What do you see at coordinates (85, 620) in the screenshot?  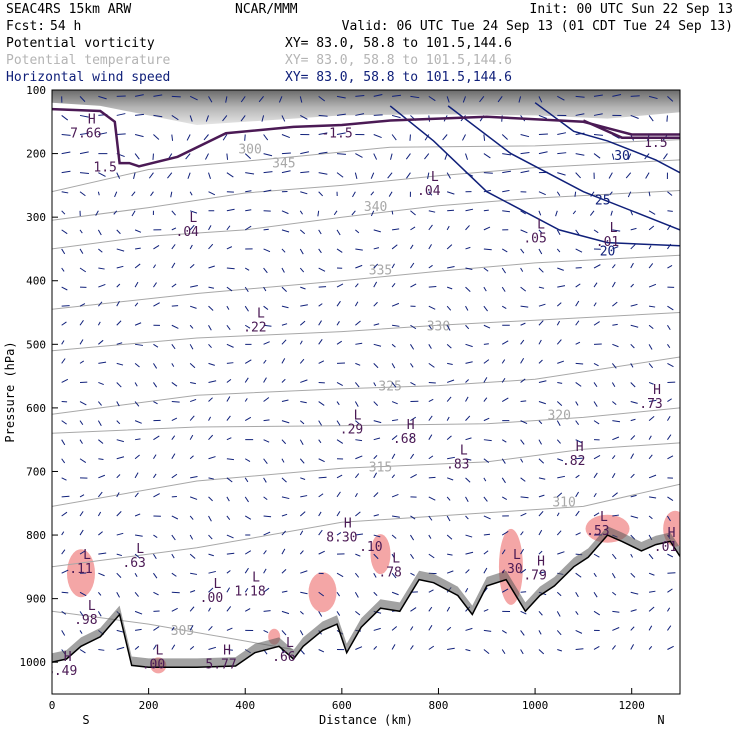 I see `hl-value-22: .98` at bounding box center [85, 620].